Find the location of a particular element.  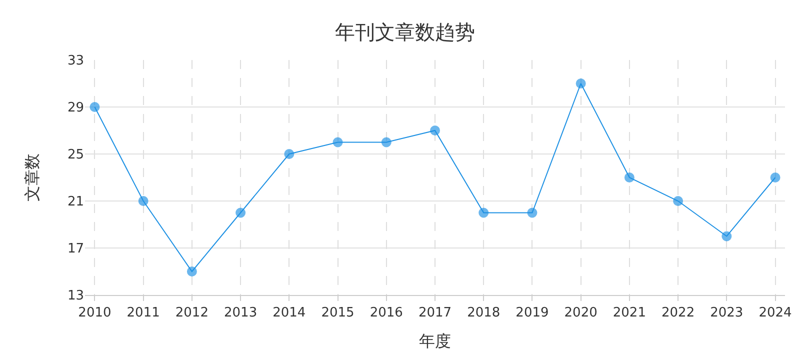

x-tick-label: 2018 is located at coordinates (483, 313).